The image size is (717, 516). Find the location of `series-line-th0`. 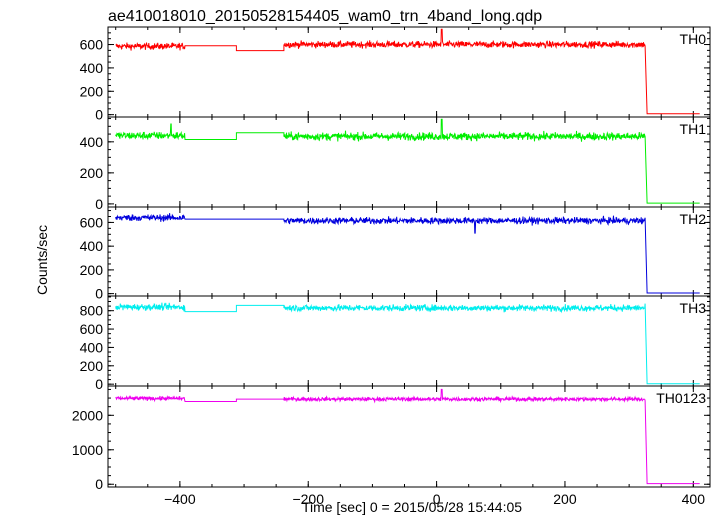

series-line-th0 is located at coordinates (407, 71).